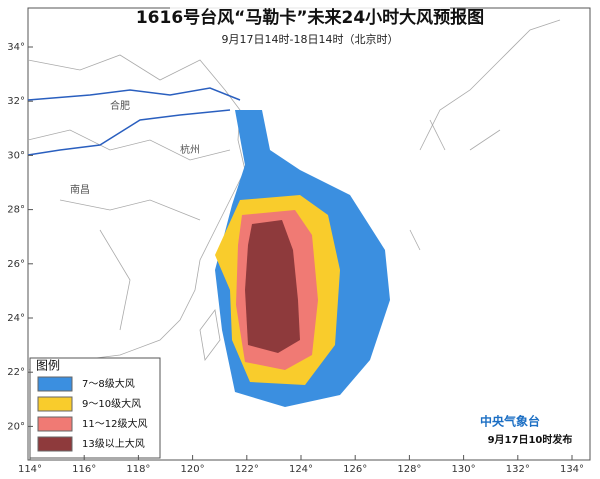  Describe the element at coordinates (310, 17) in the screenshot. I see `title: 1616号台风“马勒卡”未来24小时大风预报图` at that location.